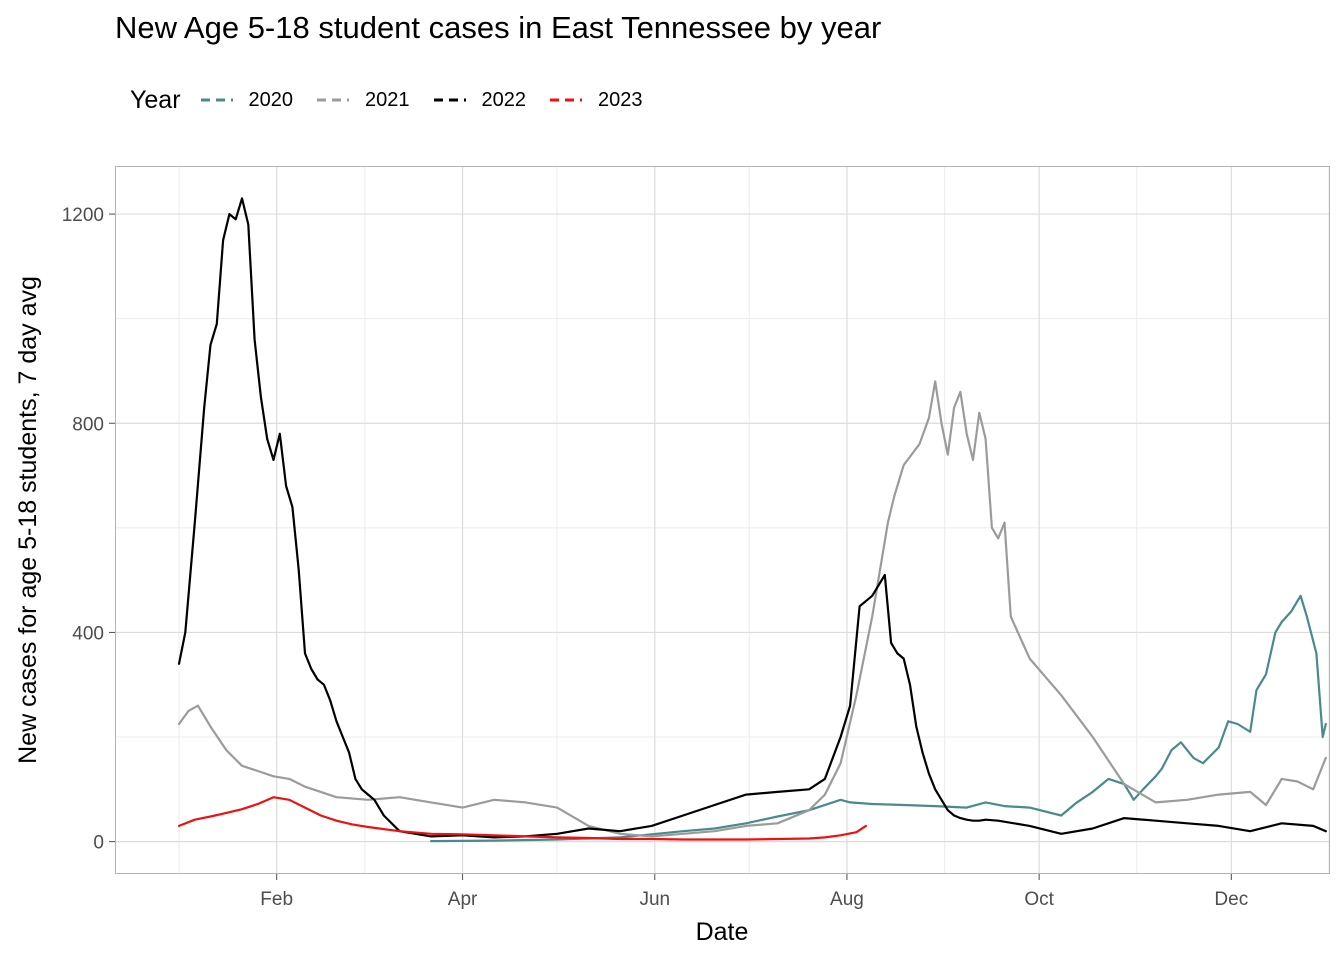 The height and width of the screenshot is (960, 1344). I want to click on legend-item-2022: 2022, so click(478, 100).